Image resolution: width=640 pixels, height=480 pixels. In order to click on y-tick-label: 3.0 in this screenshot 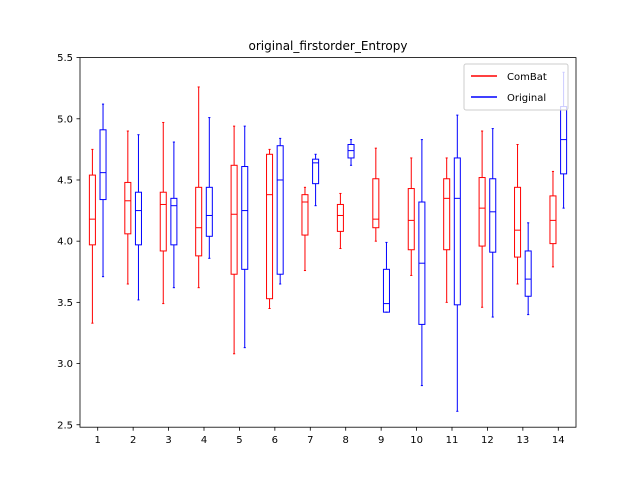, I will do `click(65, 364)`.